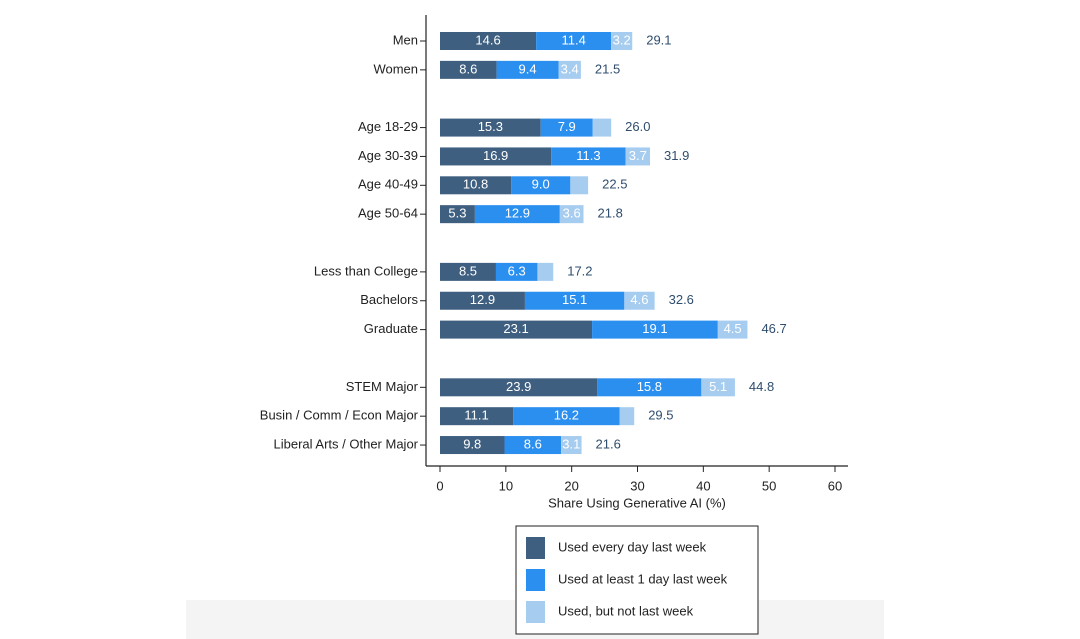 The height and width of the screenshot is (639, 1080). Describe the element at coordinates (632, 546) in the screenshot. I see `legend-label: Used every day last week` at that location.